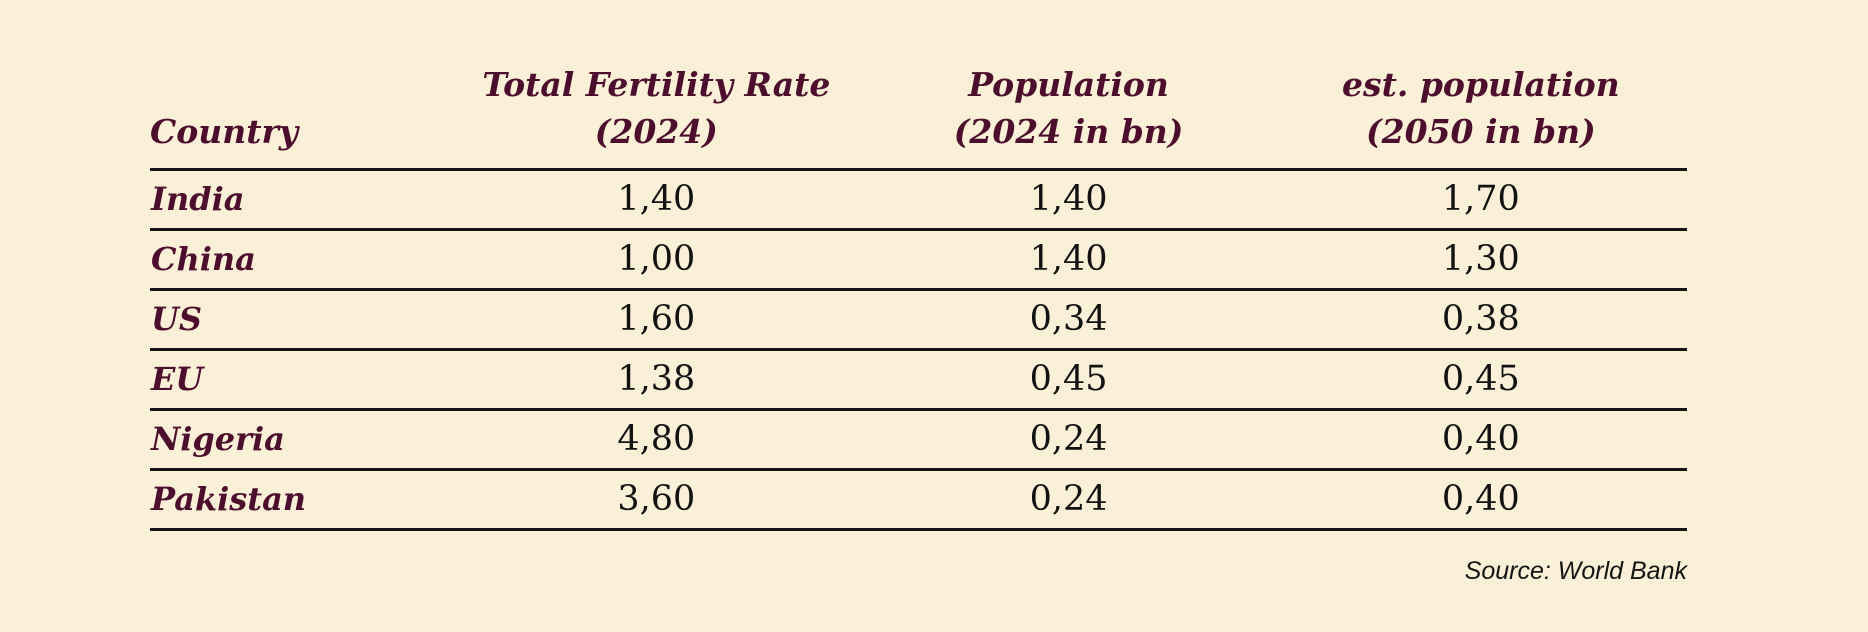  I want to click on cell-tfr: 1,40, so click(656, 200).